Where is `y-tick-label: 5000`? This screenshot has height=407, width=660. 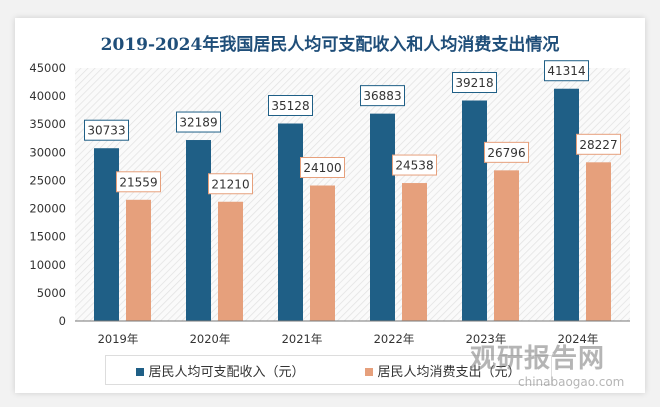
y-tick-label: 5000 is located at coordinates (51, 293).